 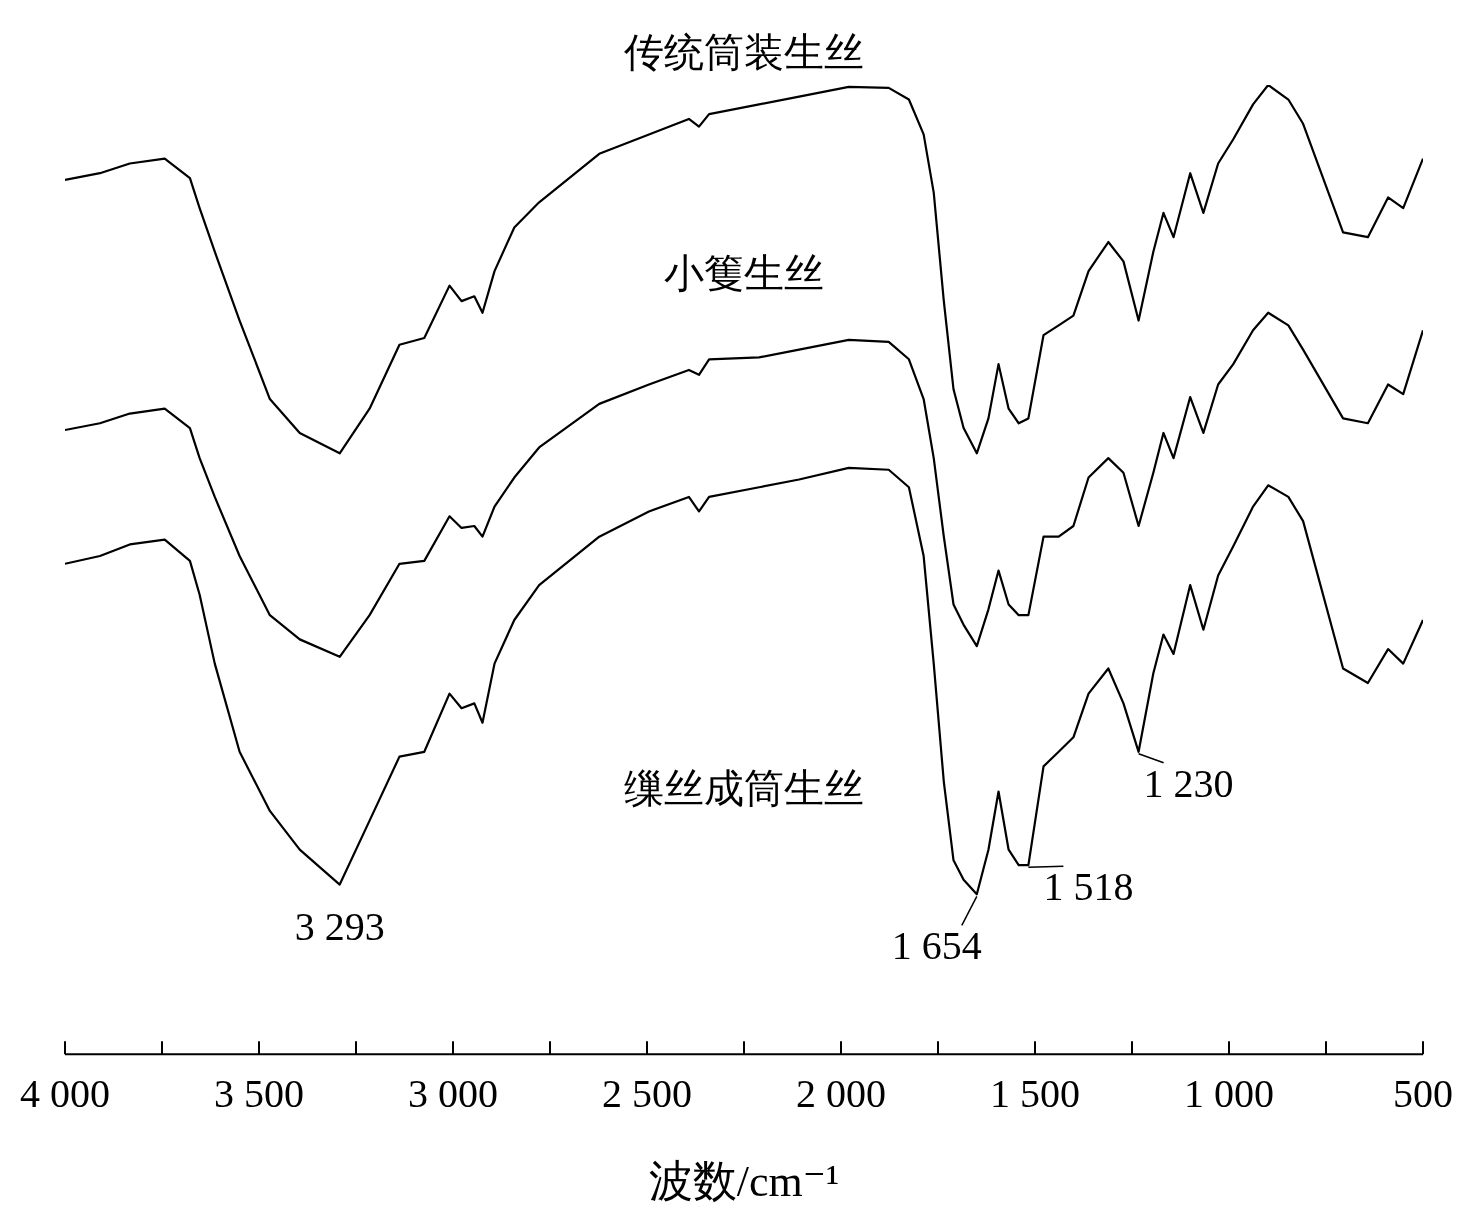 I want to click on x-tick-label: 500, so click(x=1423, y=1093).